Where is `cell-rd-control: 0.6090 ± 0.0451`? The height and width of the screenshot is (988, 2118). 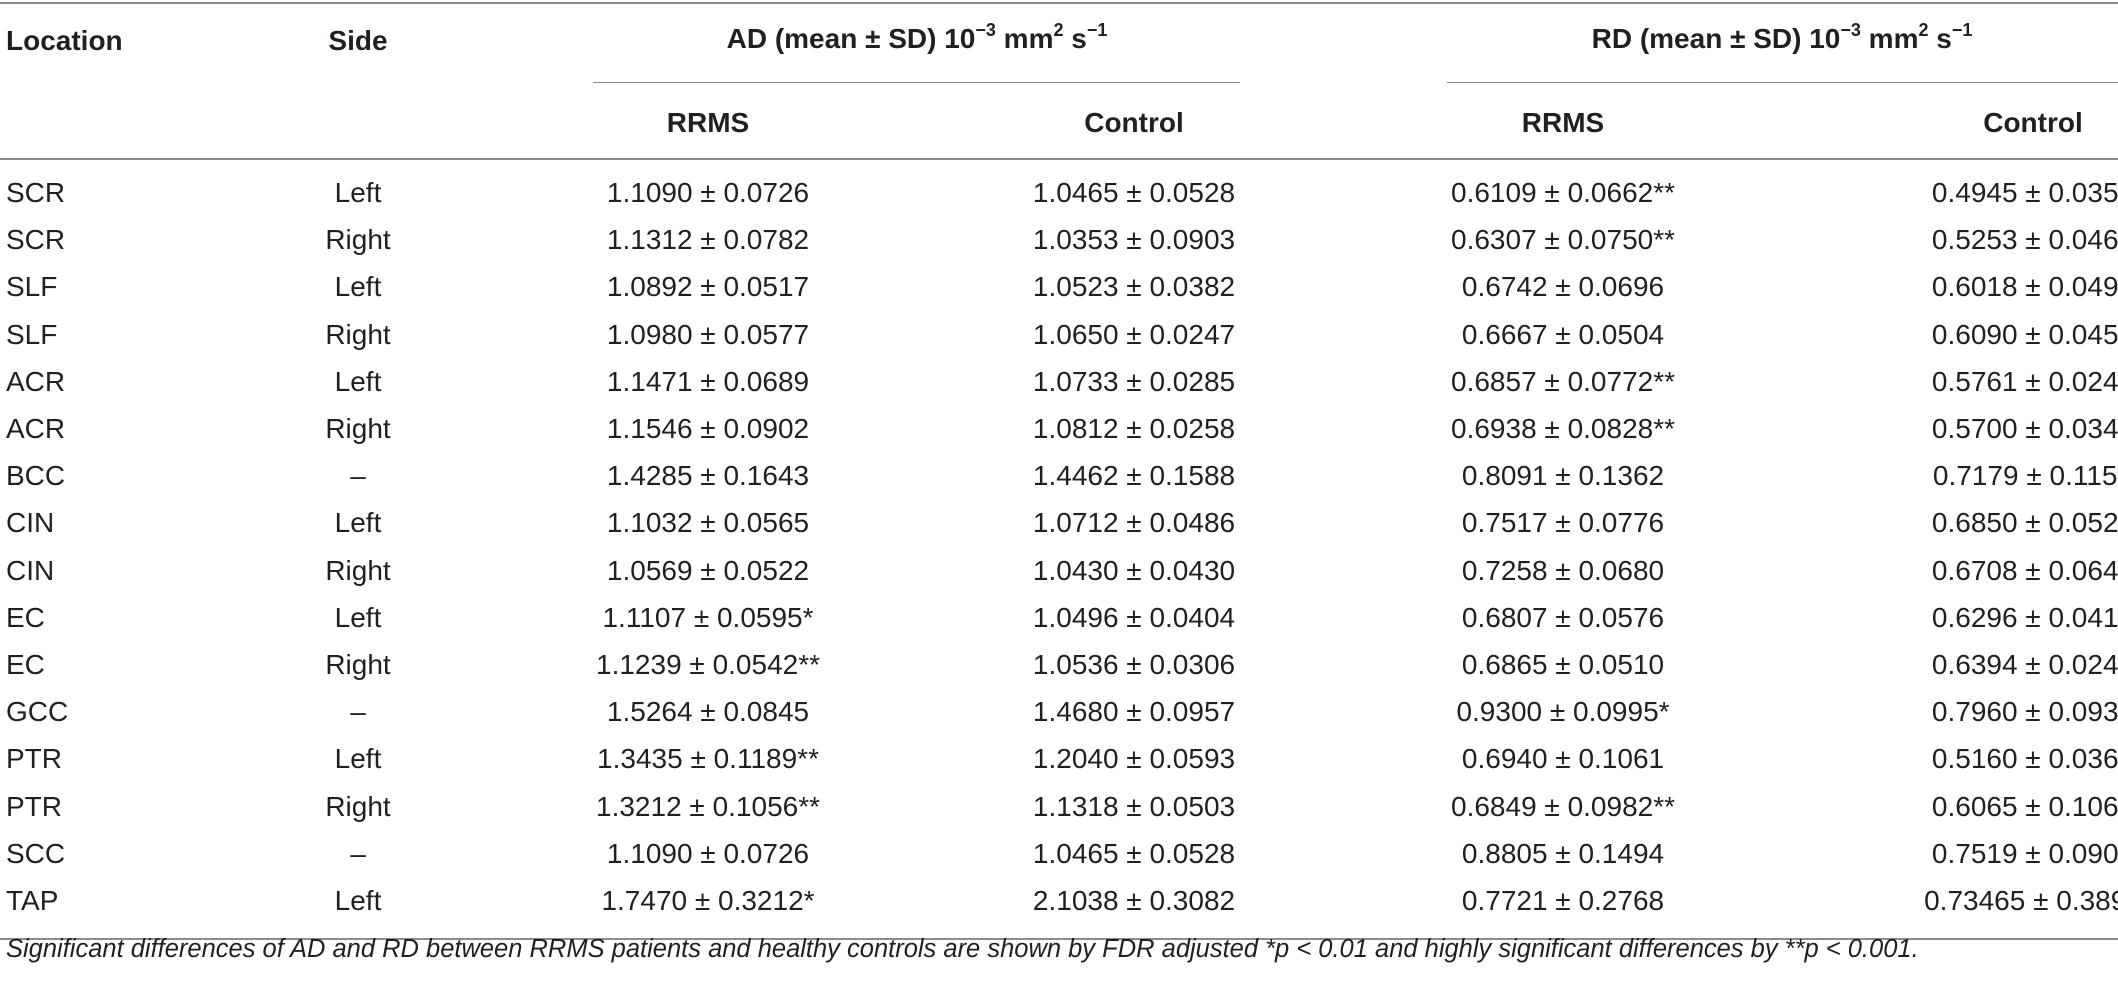
cell-rd-control: 0.6090 ± 0.0451 is located at coordinates (2024, 334).